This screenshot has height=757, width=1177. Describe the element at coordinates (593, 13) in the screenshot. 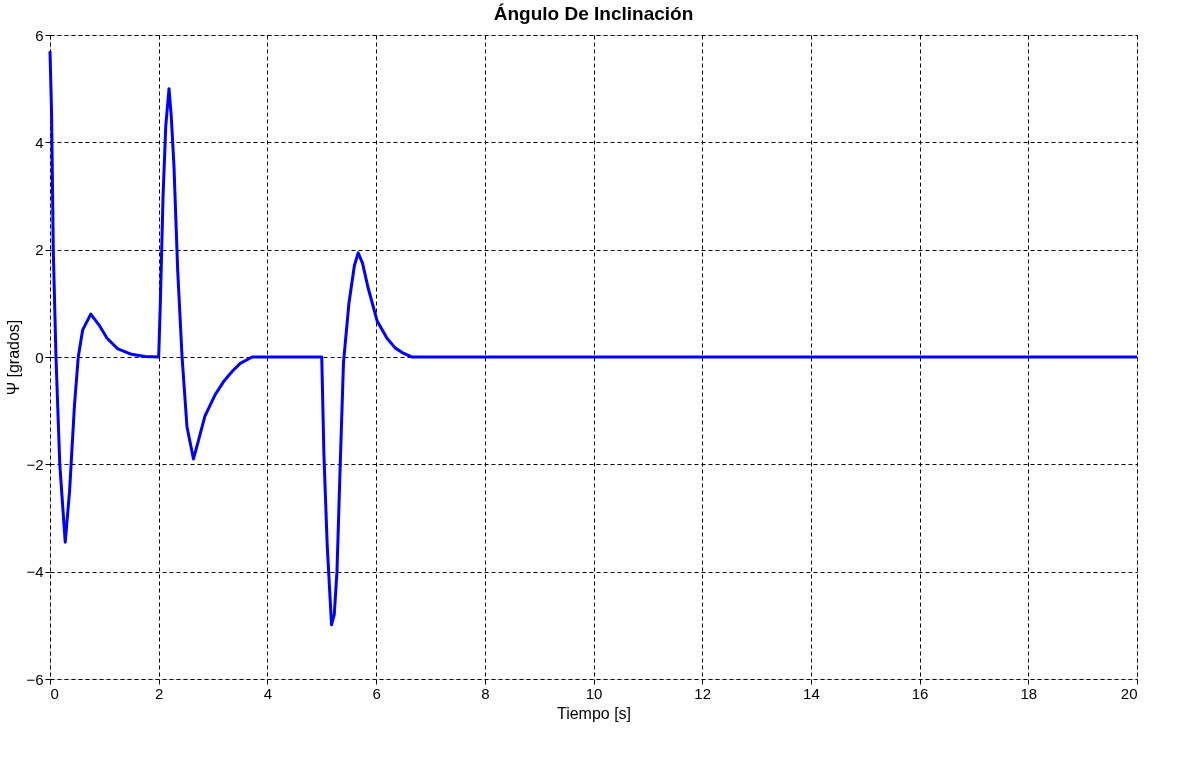

I see `chart-title: Ángulo De Inclinación` at that location.